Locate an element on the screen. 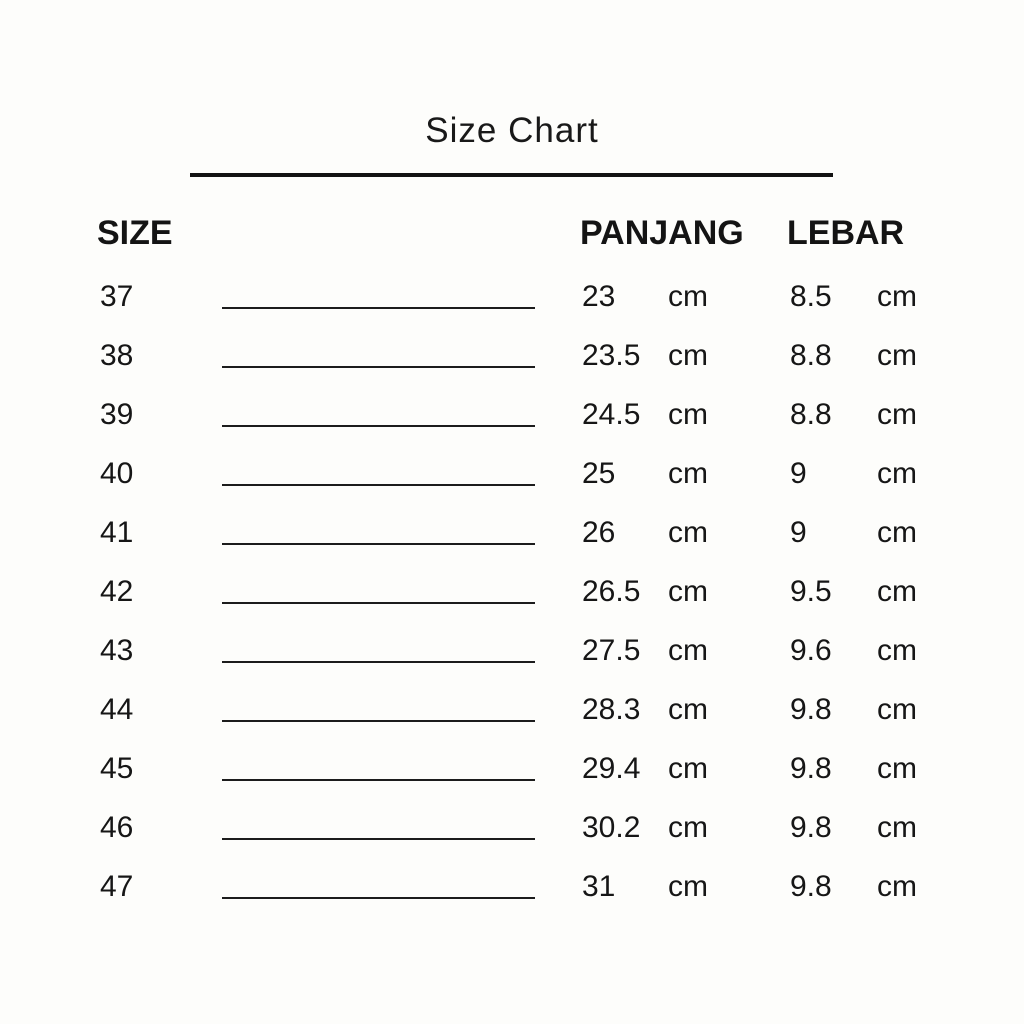 The width and height of the screenshot is (1024, 1024). panjang-value: 24.5 is located at coordinates (611, 414).